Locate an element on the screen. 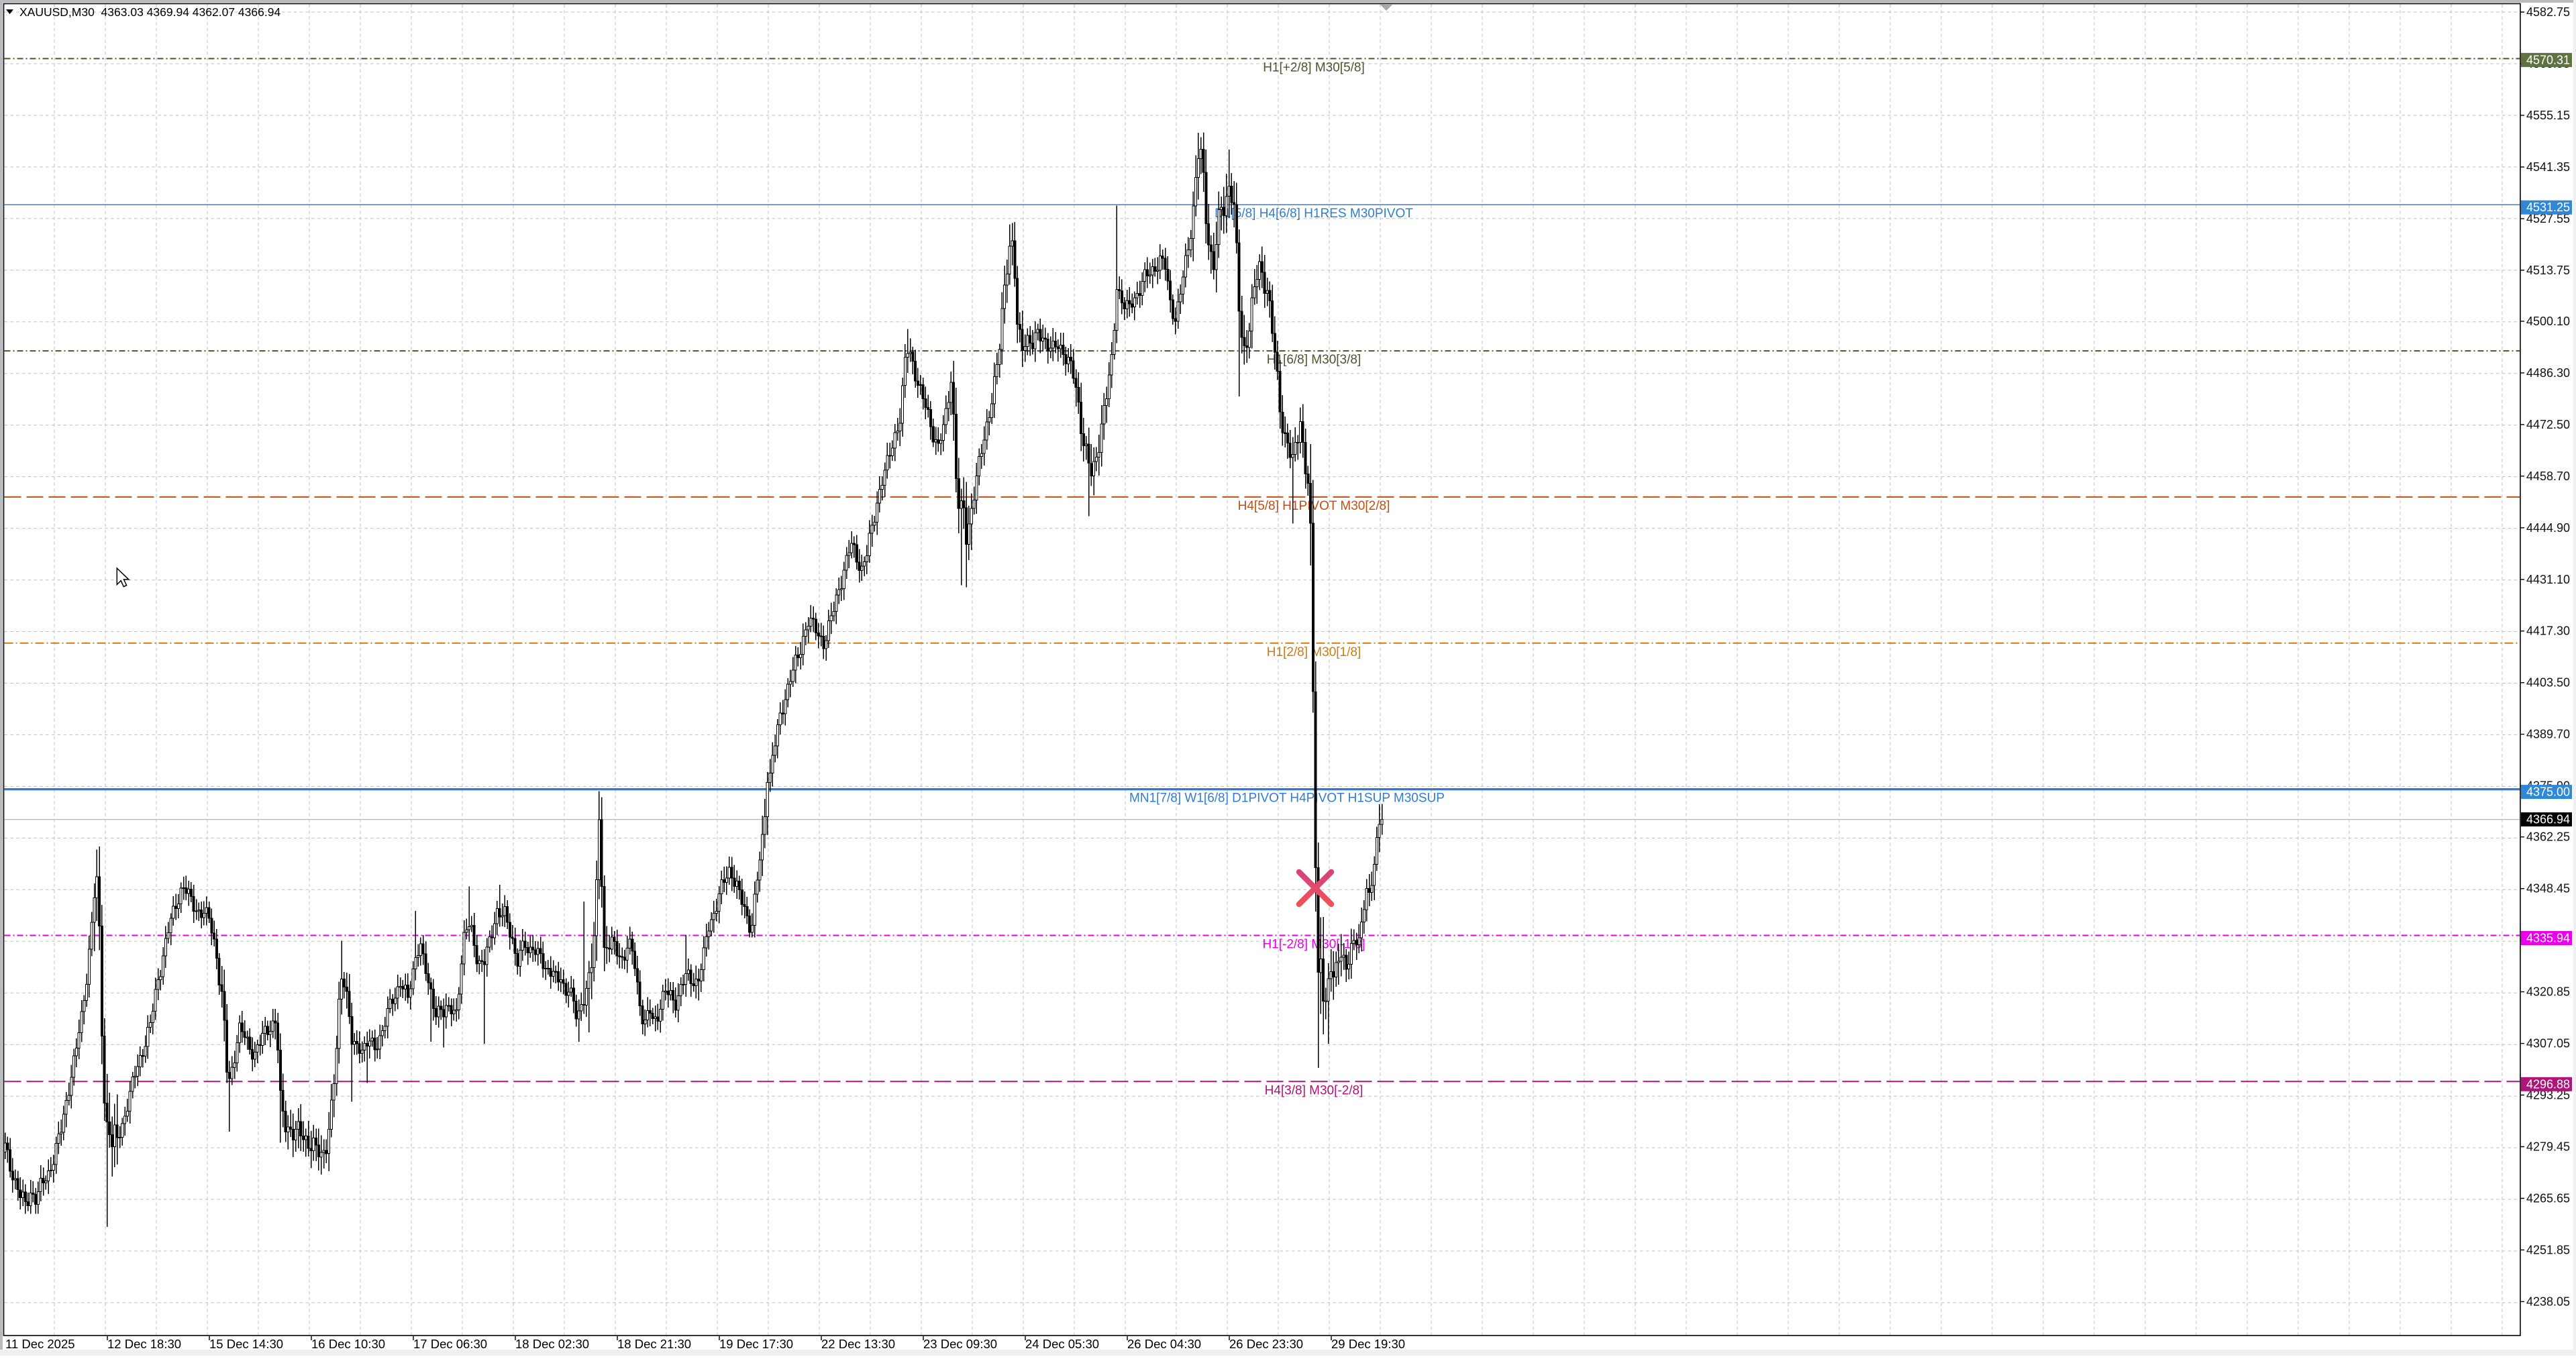  svg-text: 4362.25 is located at coordinates (2548, 837).